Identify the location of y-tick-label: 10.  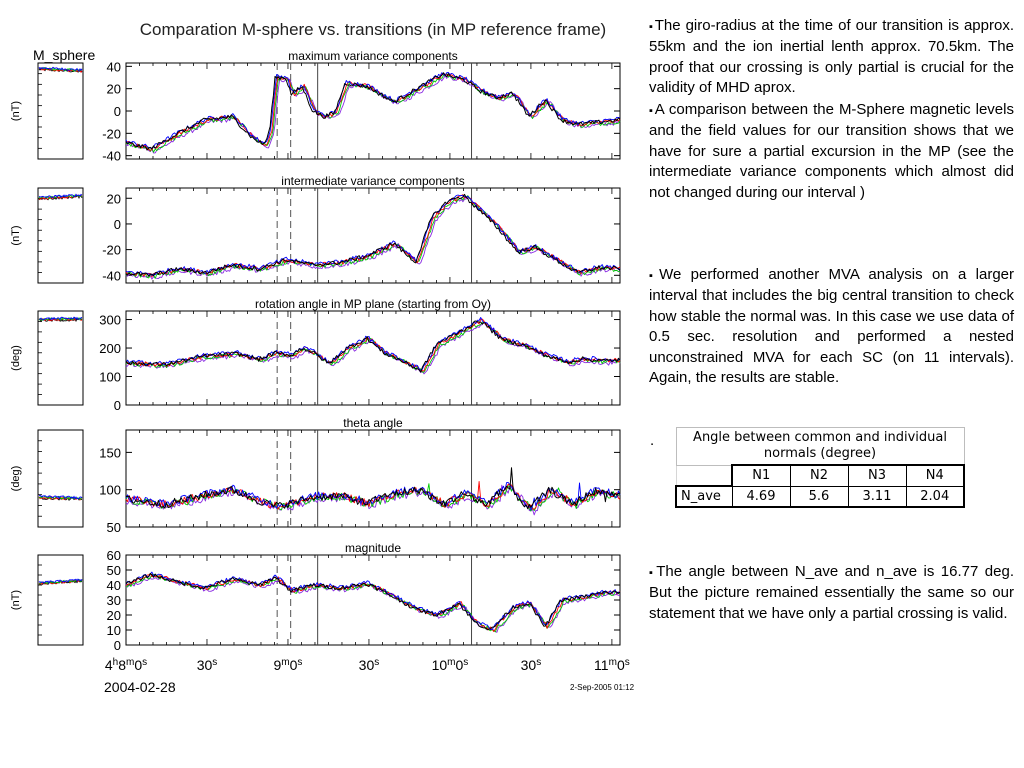
(114, 630).